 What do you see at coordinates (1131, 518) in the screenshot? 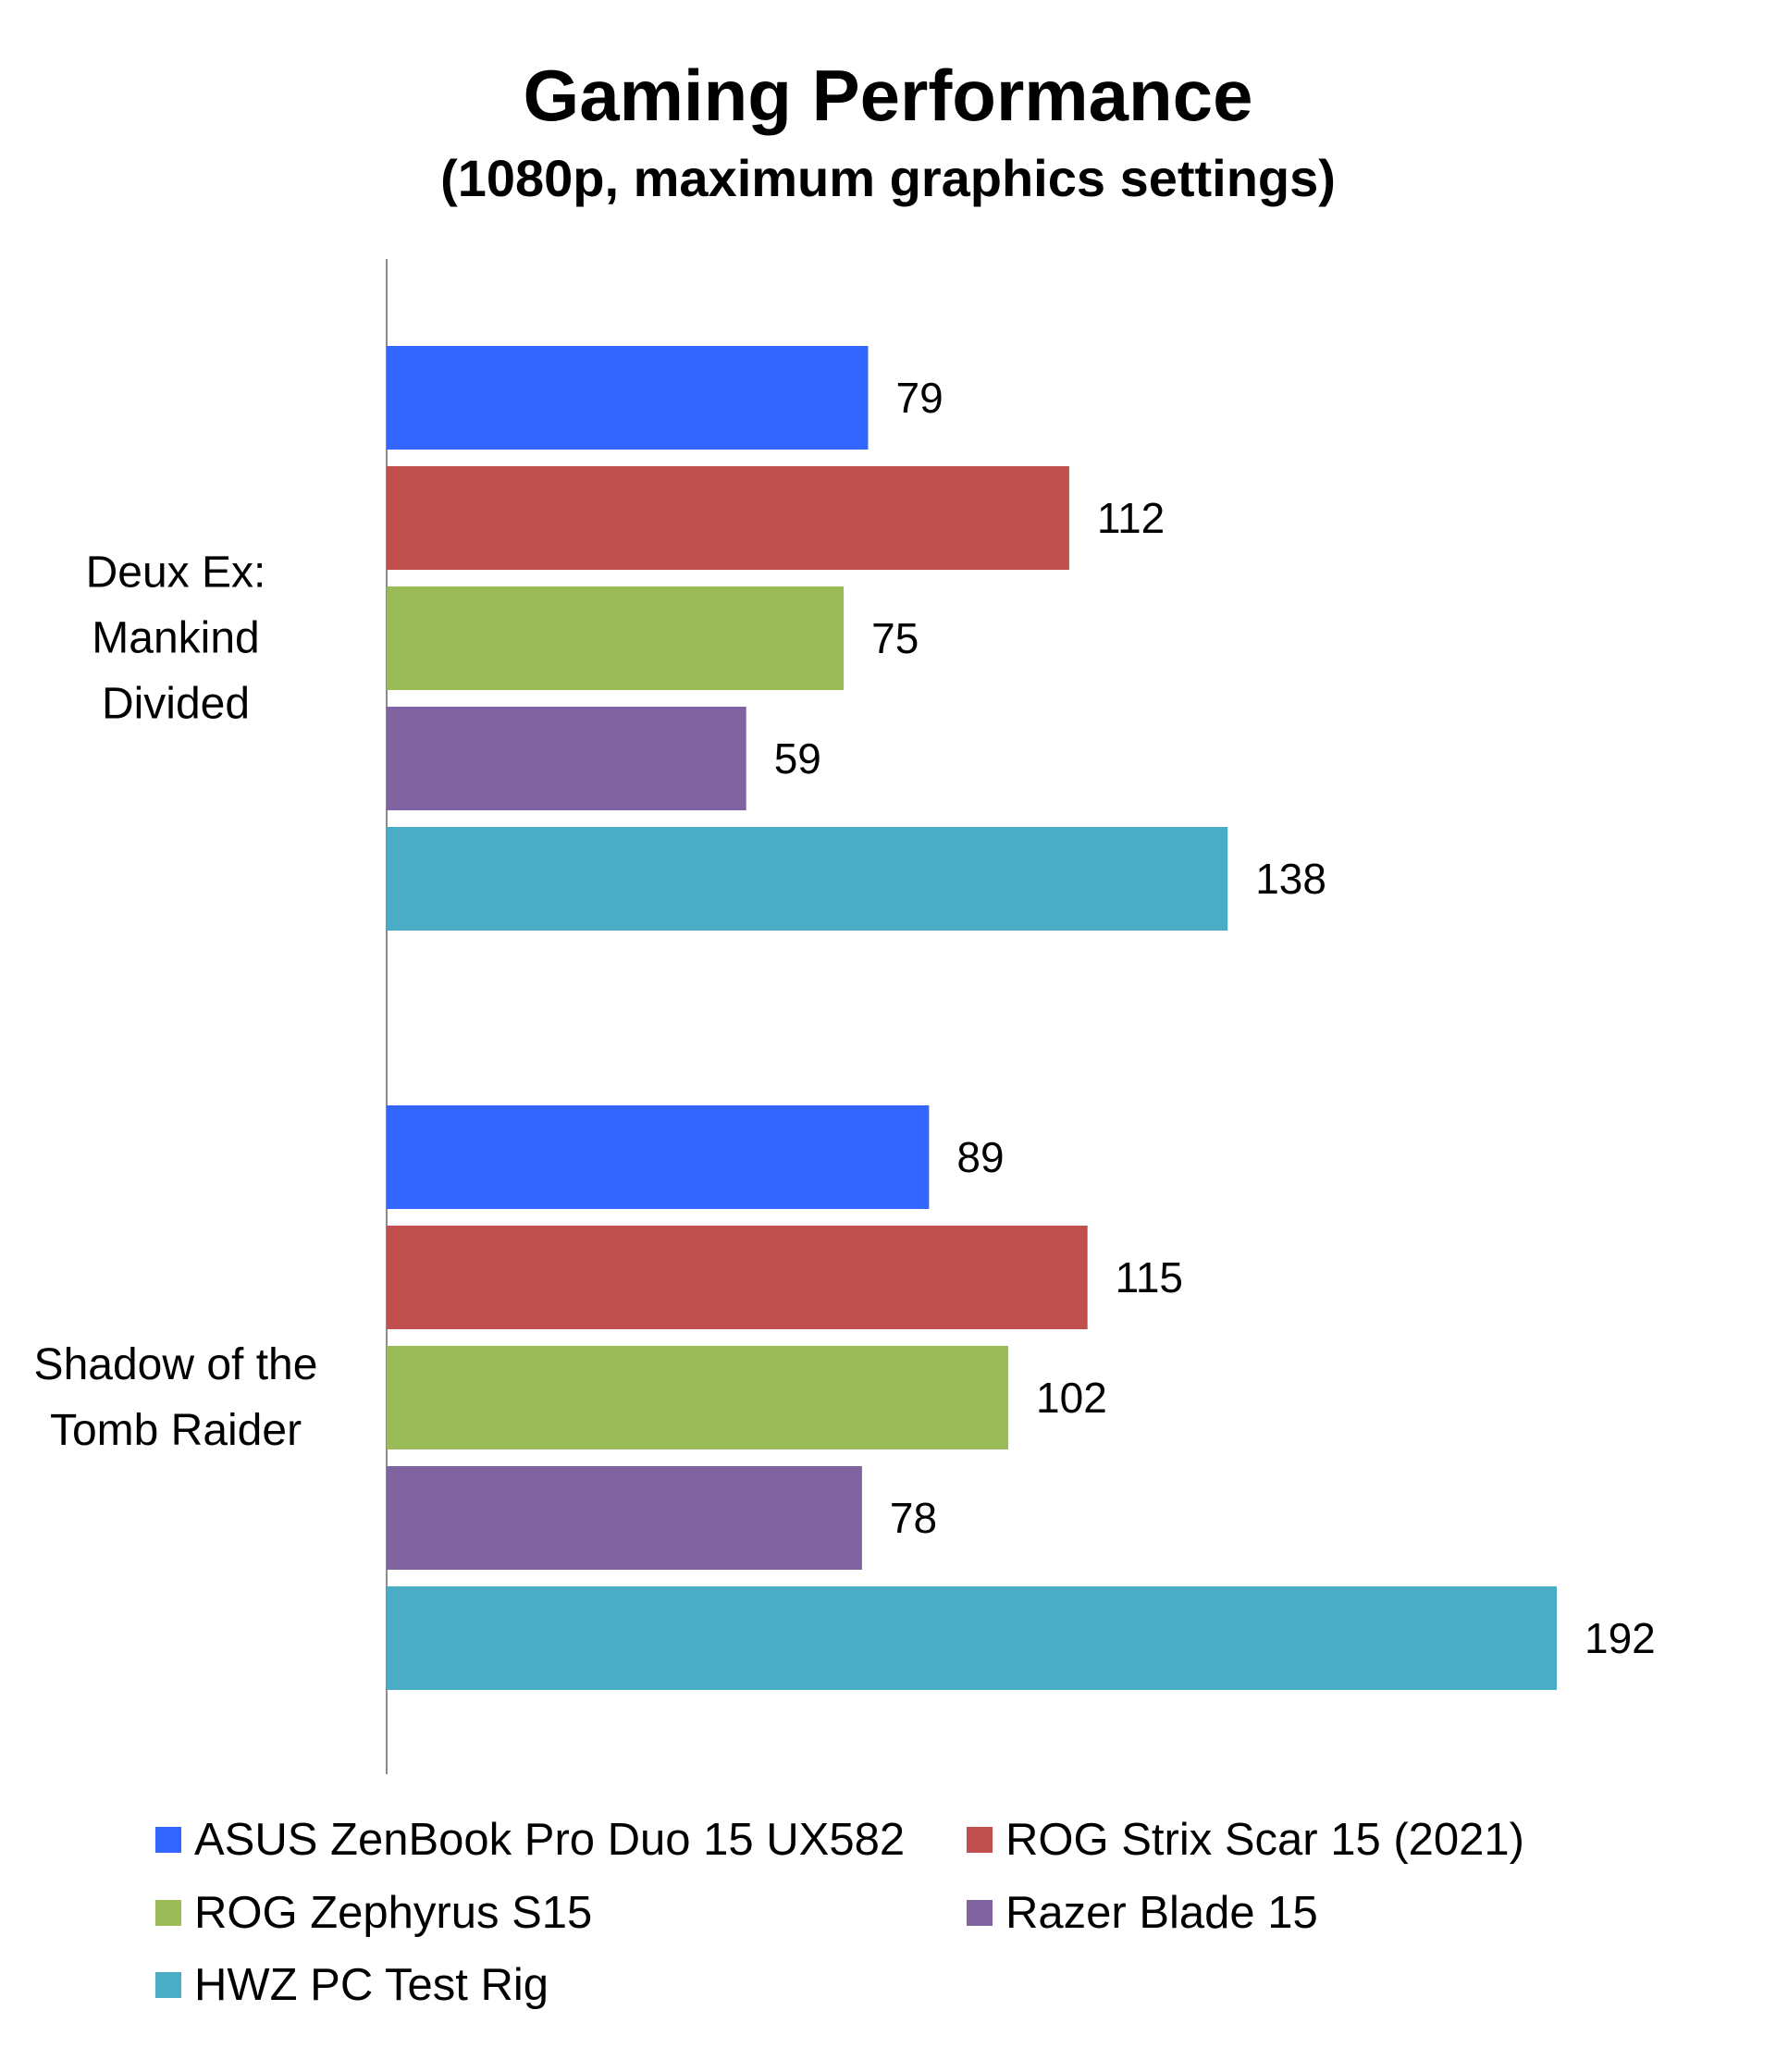
I see `data-label: 112` at bounding box center [1131, 518].